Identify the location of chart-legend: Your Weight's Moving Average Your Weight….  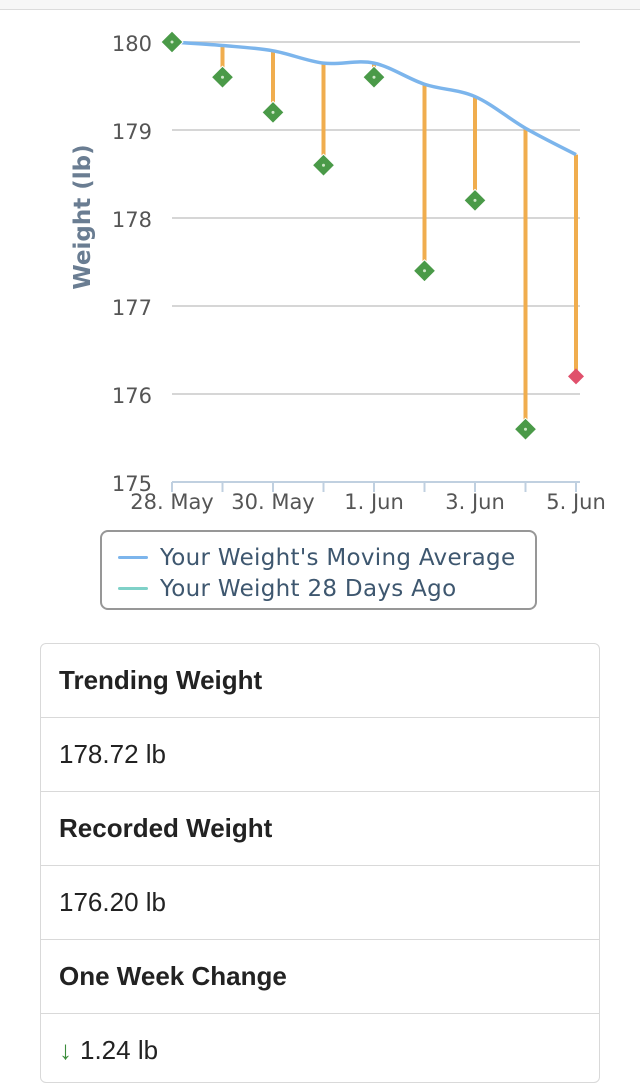
(318, 570).